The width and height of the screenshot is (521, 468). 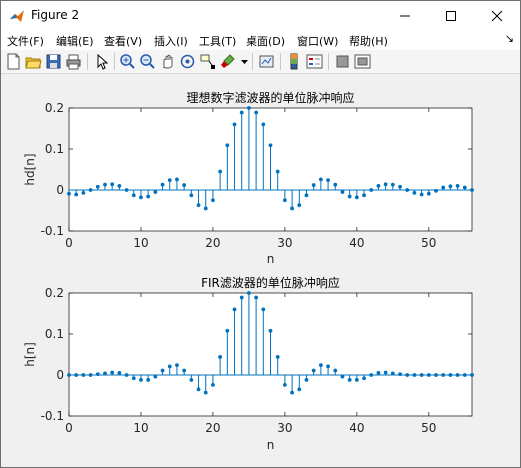 I want to click on pointer-icon, so click(x=101, y=61).